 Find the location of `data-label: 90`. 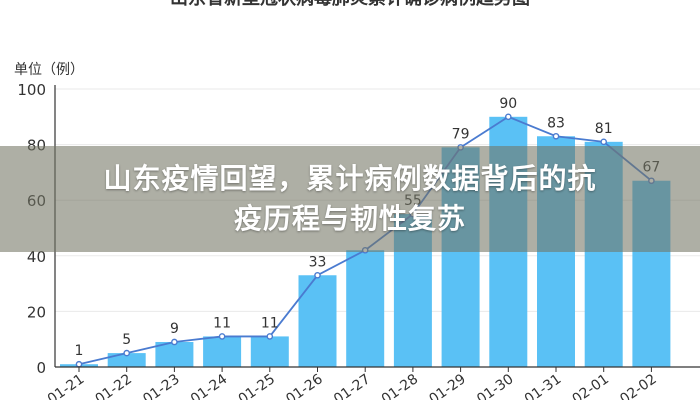

data-label: 90 is located at coordinates (508, 104).